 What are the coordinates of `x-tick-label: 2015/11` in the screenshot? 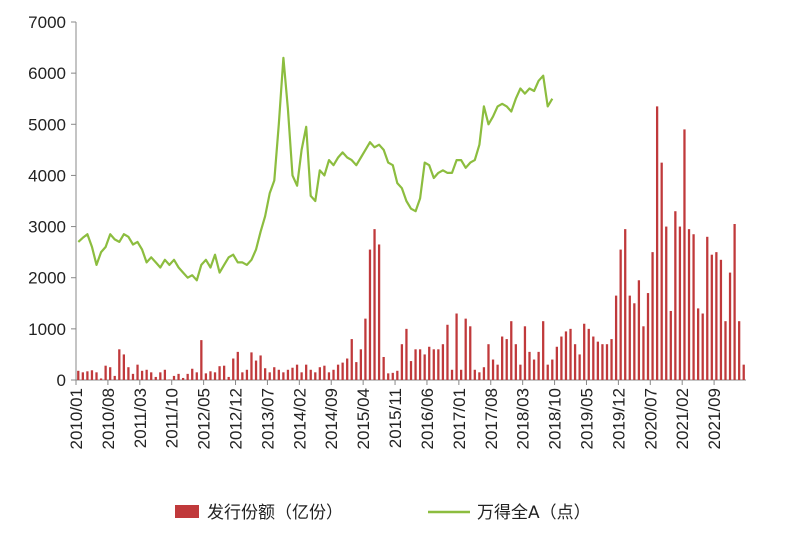 It's located at (395, 418).